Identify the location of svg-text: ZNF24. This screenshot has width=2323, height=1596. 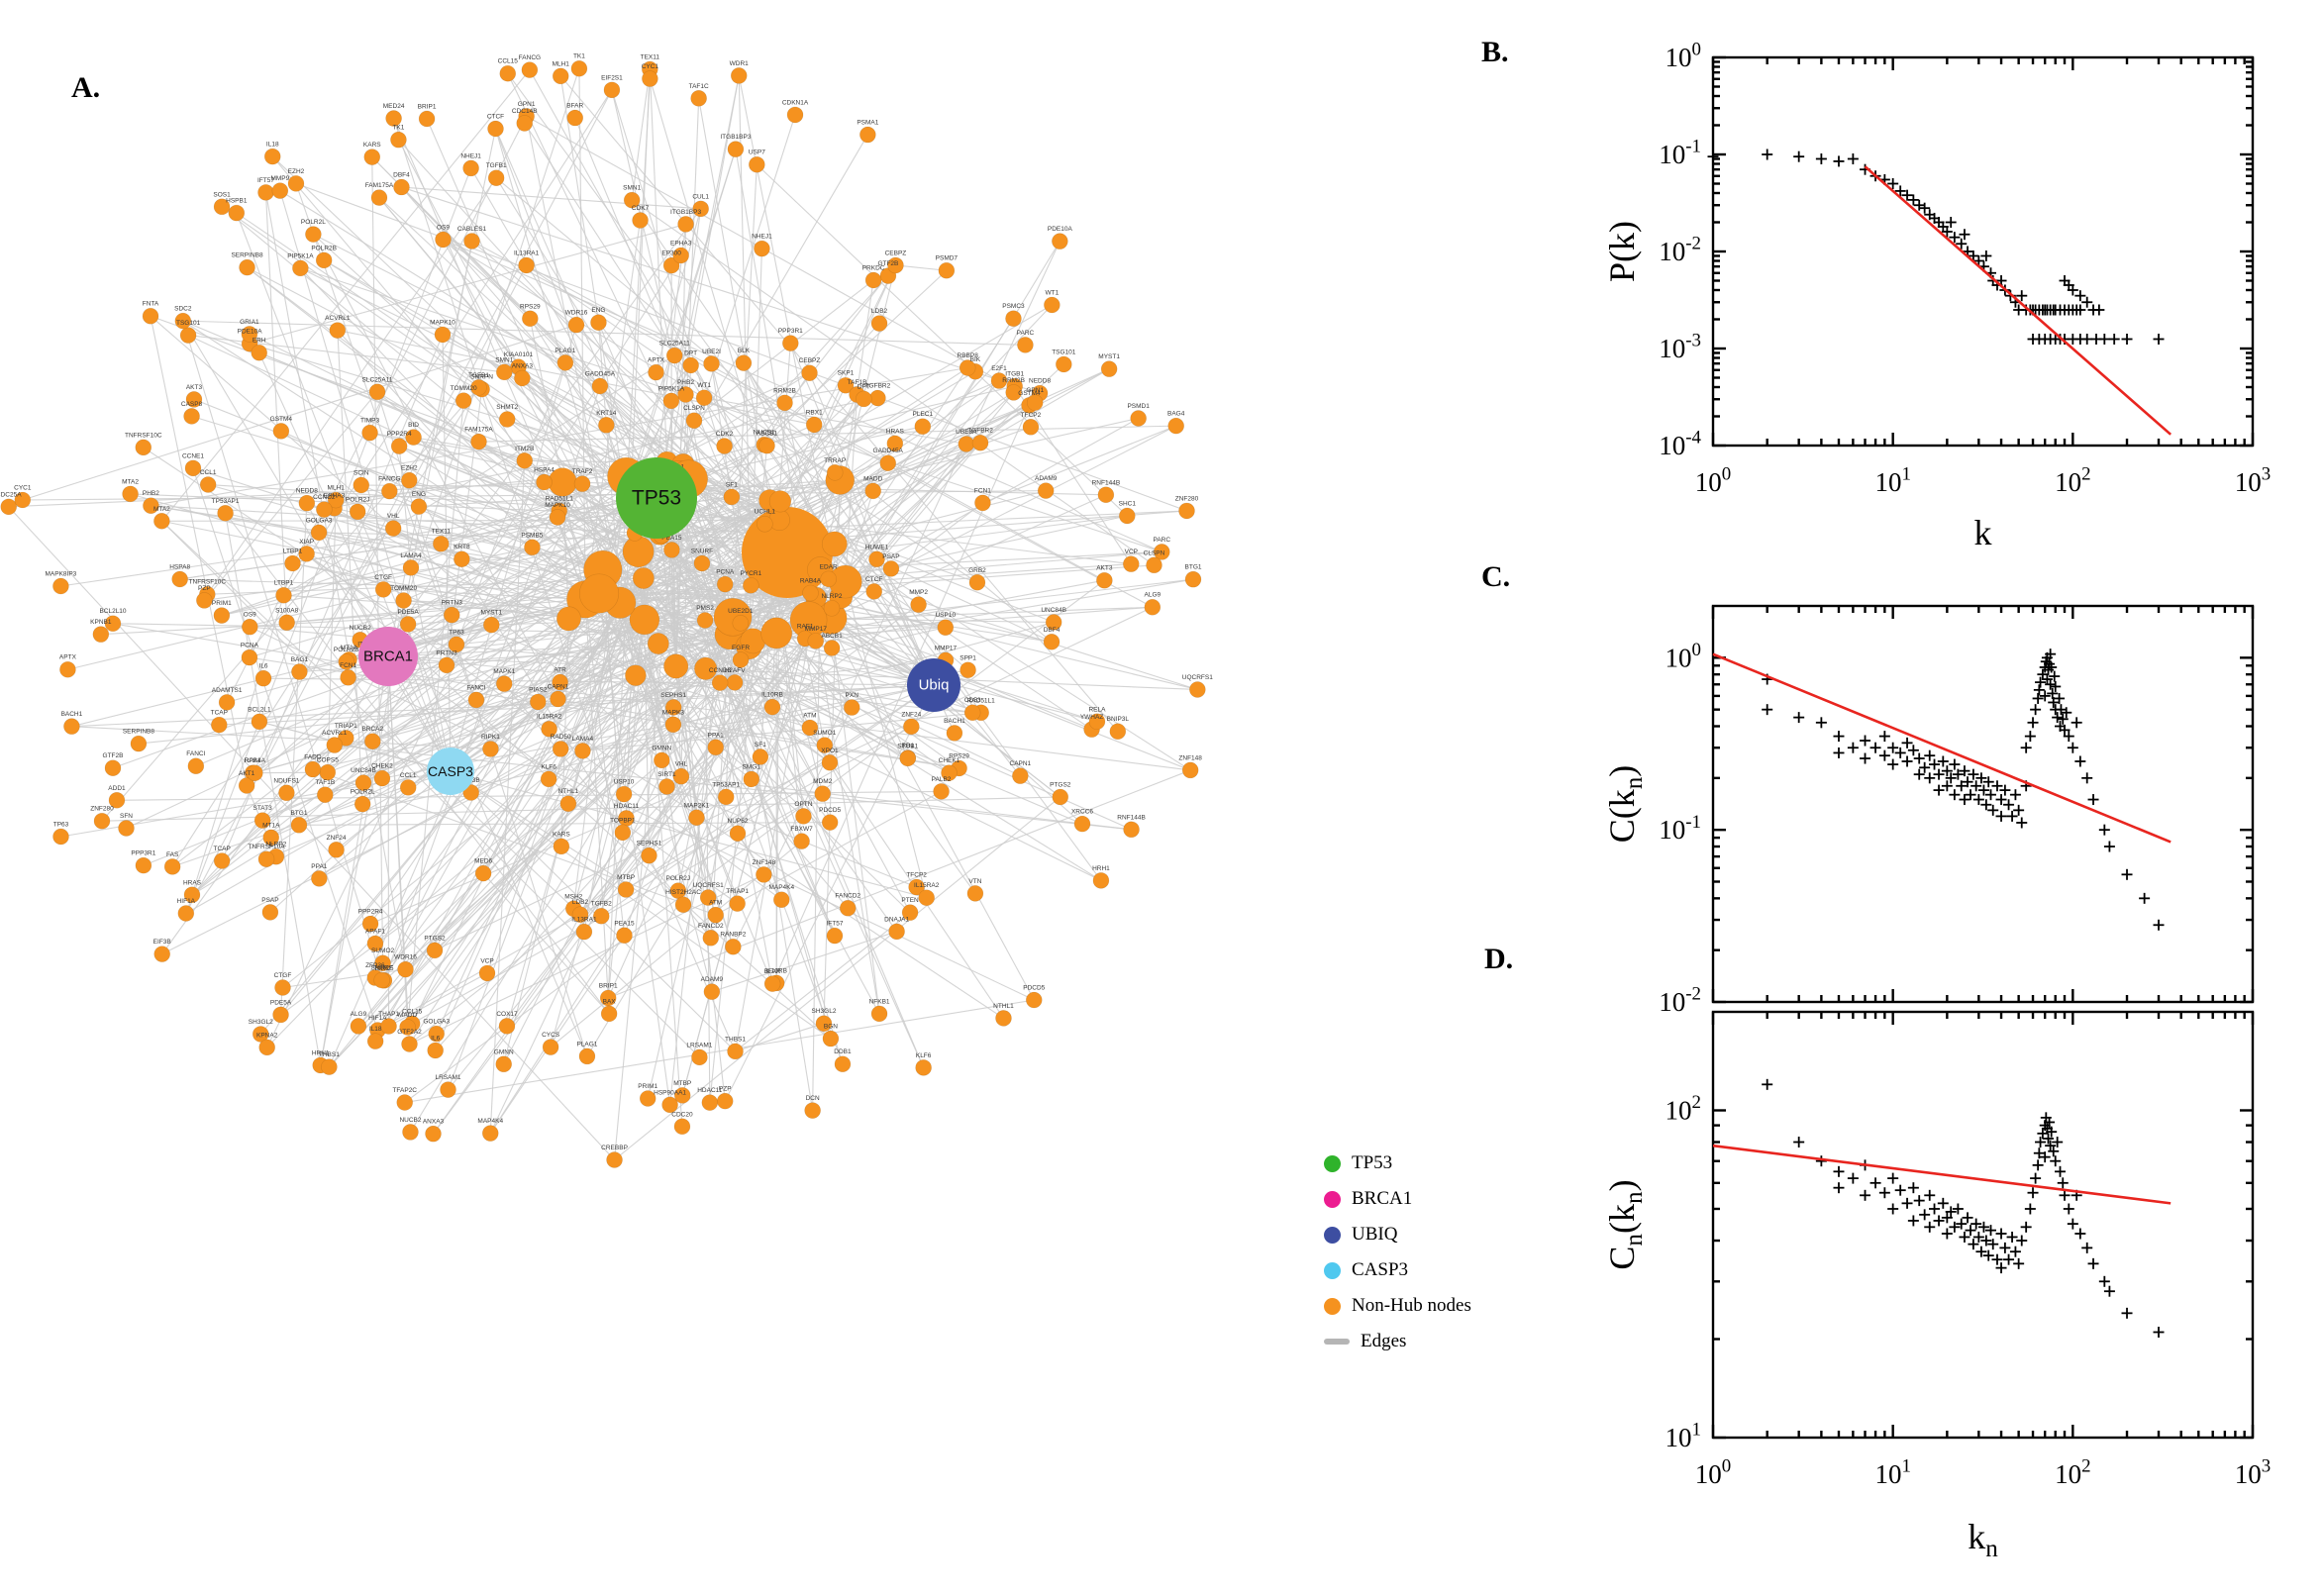
(911, 714).